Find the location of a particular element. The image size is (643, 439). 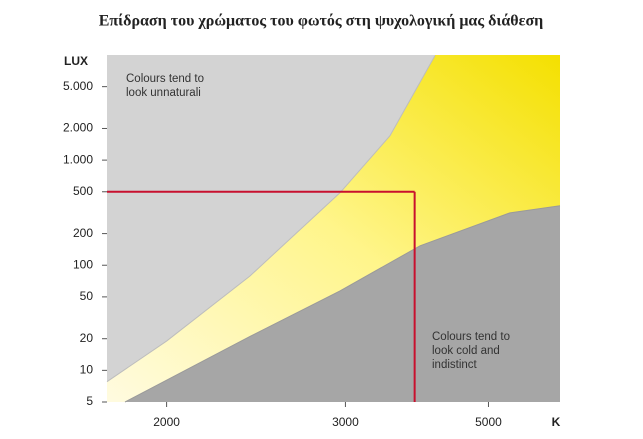

annotation: indistinct is located at coordinates (455, 365).